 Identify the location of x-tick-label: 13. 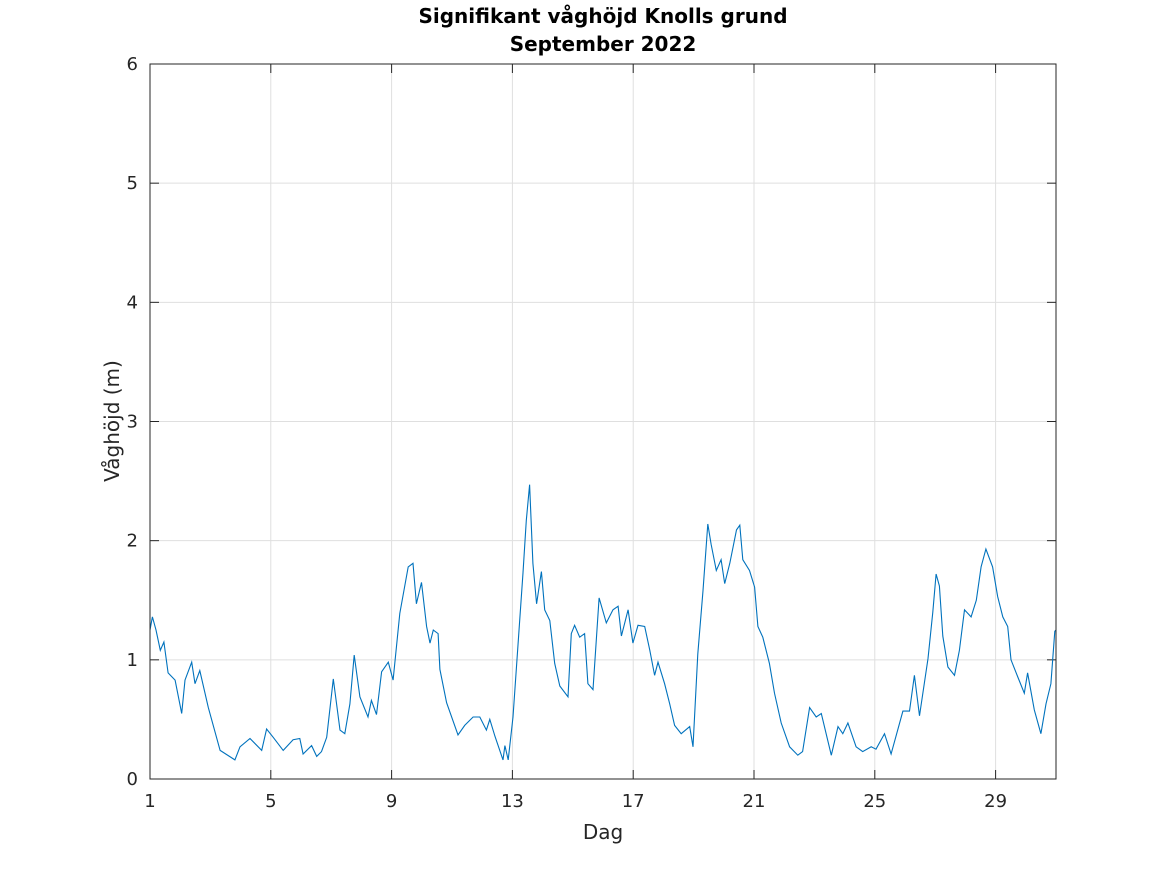
(512, 801).